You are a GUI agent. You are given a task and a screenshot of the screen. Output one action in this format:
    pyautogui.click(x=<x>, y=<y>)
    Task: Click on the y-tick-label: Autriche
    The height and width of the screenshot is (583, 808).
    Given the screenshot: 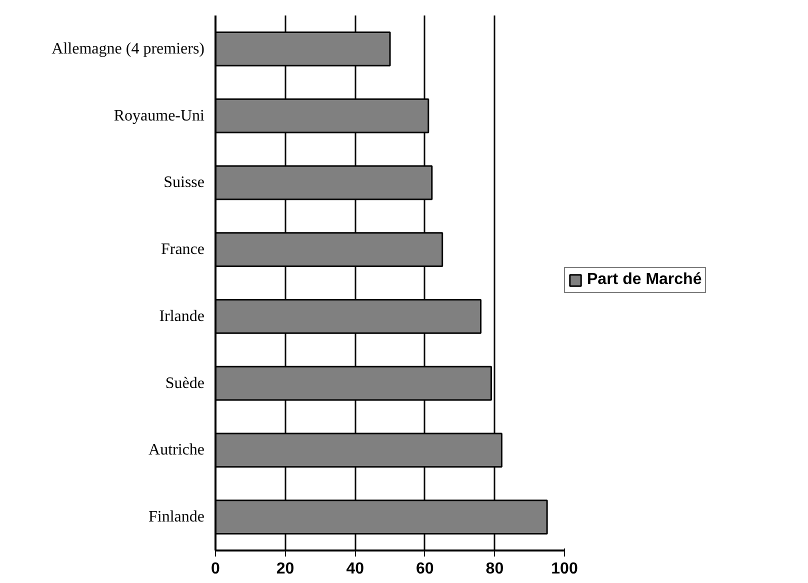 What is the action you would take?
    pyautogui.click(x=176, y=450)
    